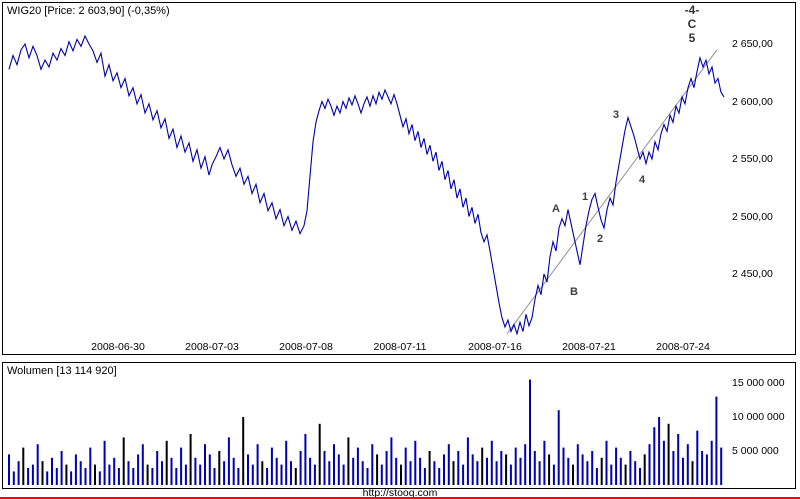 The width and height of the screenshot is (800, 500). I want to click on price-x-axis-date-label: 2008-07-16, so click(495, 347).